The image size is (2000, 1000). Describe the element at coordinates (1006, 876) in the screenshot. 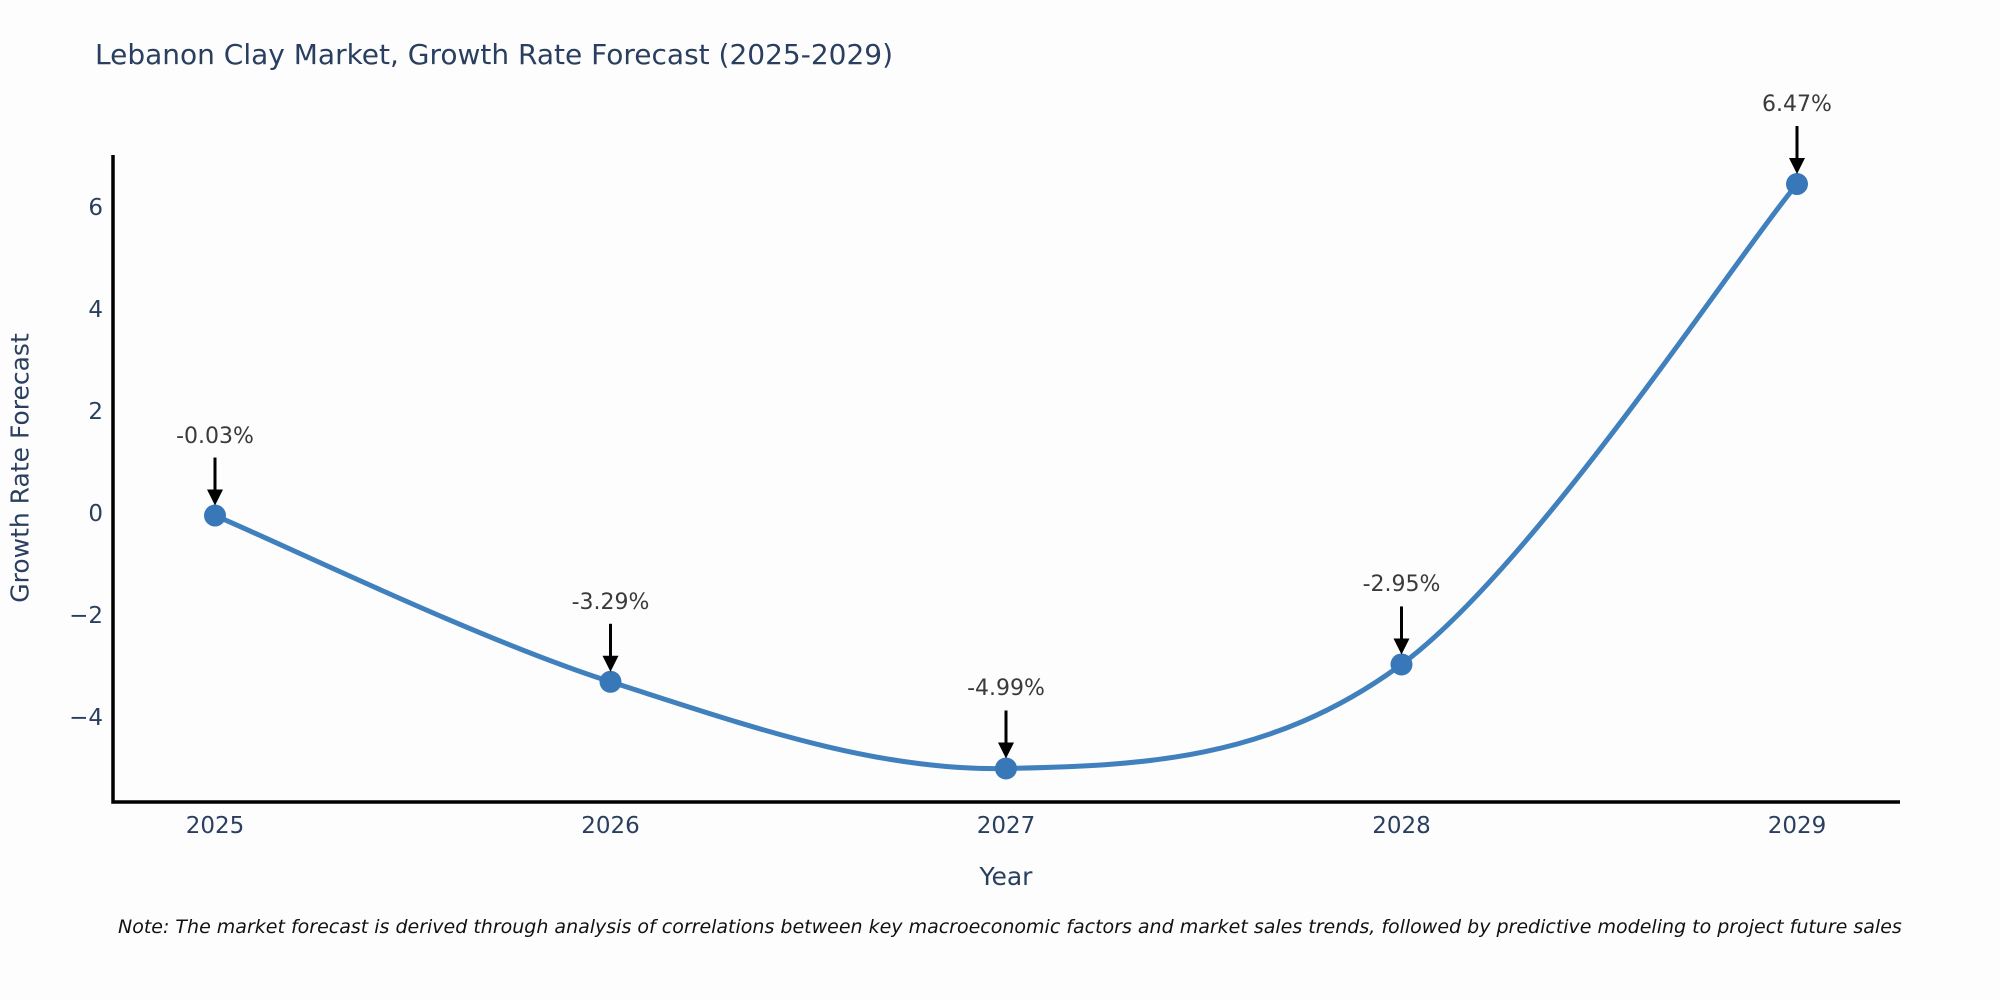

I see `x-axis-label: Year` at that location.